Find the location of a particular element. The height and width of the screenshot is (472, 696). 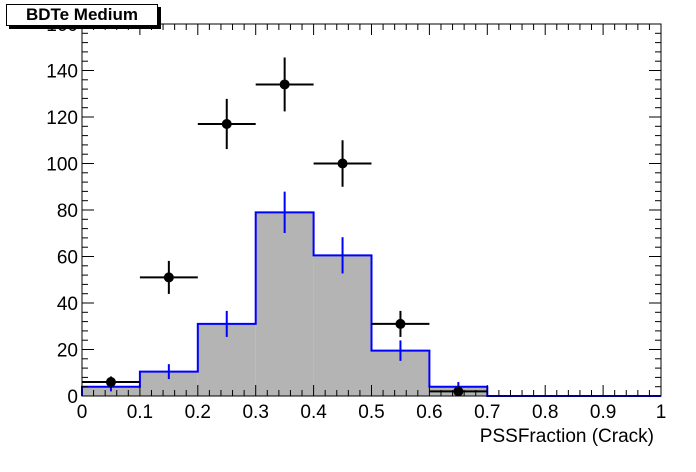

x-axis-label: PSSFraction (Crack) is located at coordinates (567, 436).